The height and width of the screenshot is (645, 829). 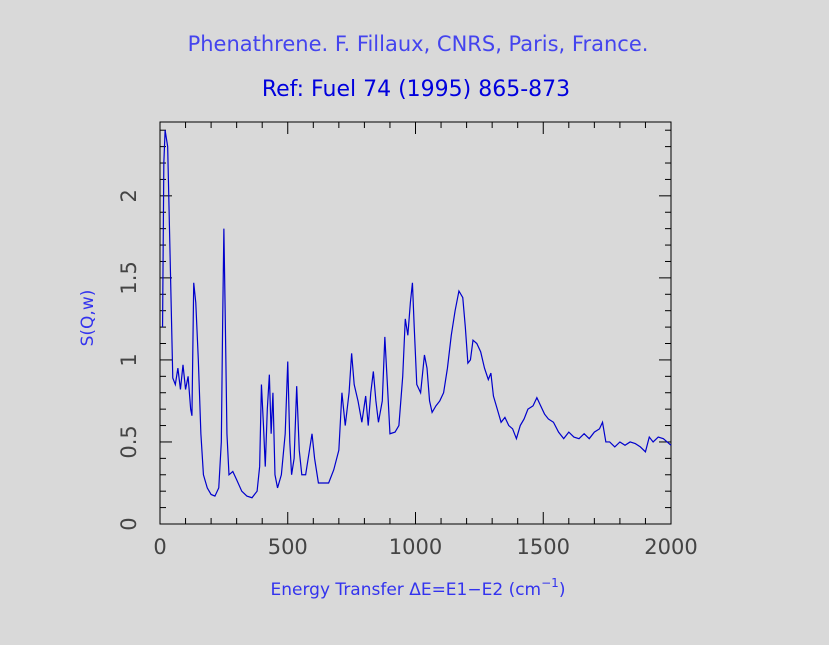 I want to click on x-tick-label: 0, so click(x=159, y=547).